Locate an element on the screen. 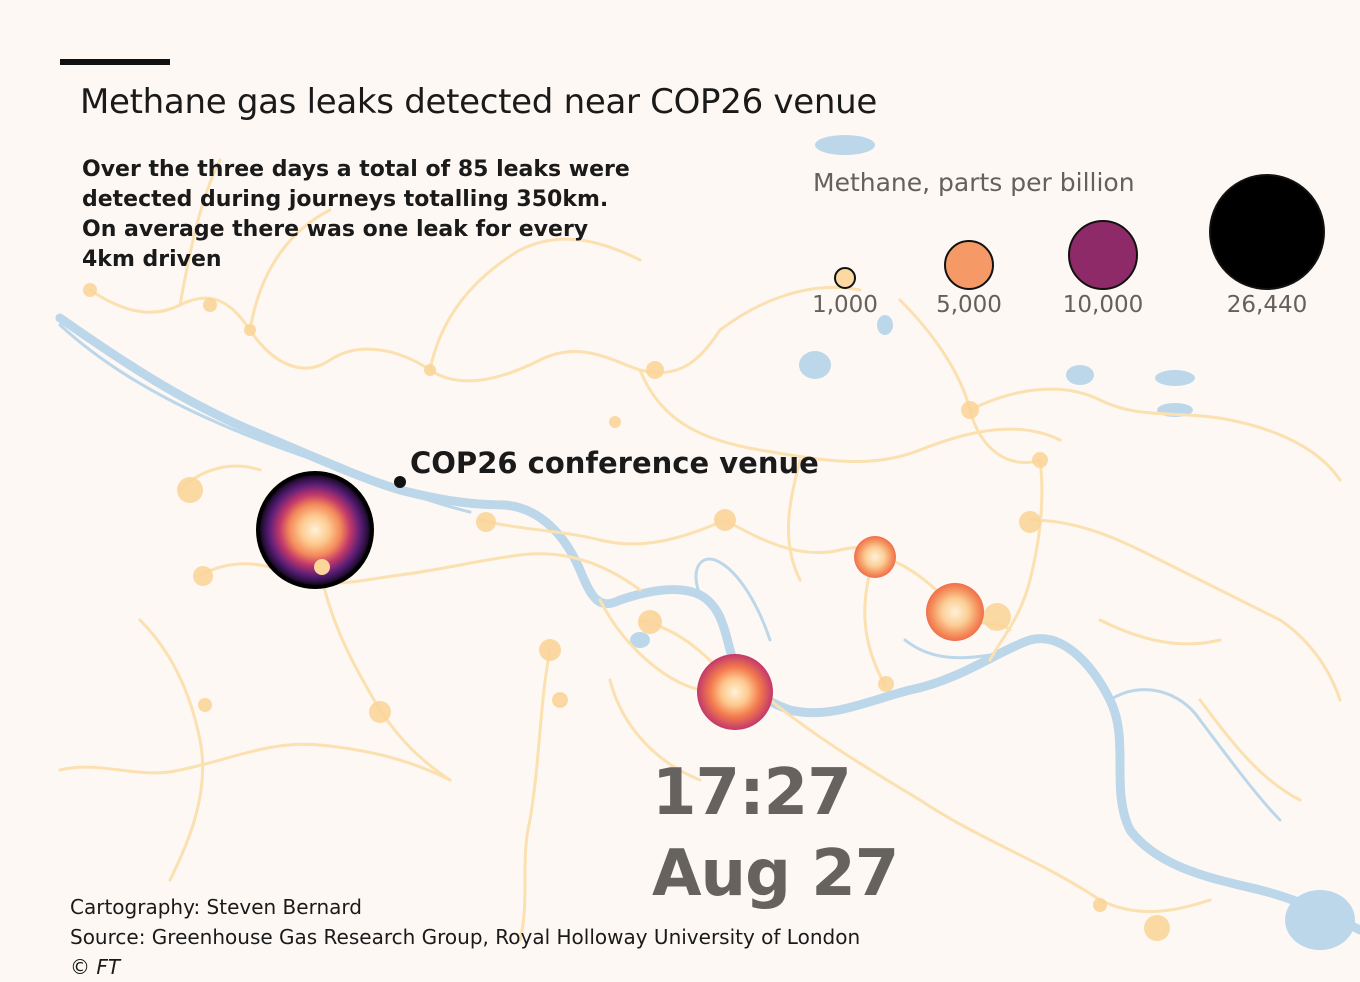 Image resolution: width=1360 pixels, height=982 pixels. venue-label: COP26 conference venue is located at coordinates (614, 463).